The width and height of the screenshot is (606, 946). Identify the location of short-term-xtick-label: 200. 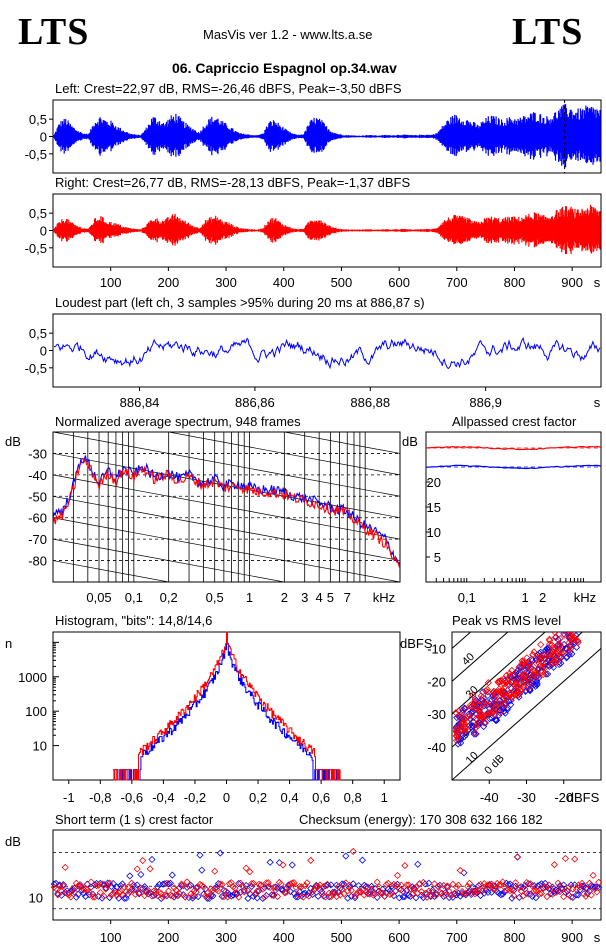
(169, 937).